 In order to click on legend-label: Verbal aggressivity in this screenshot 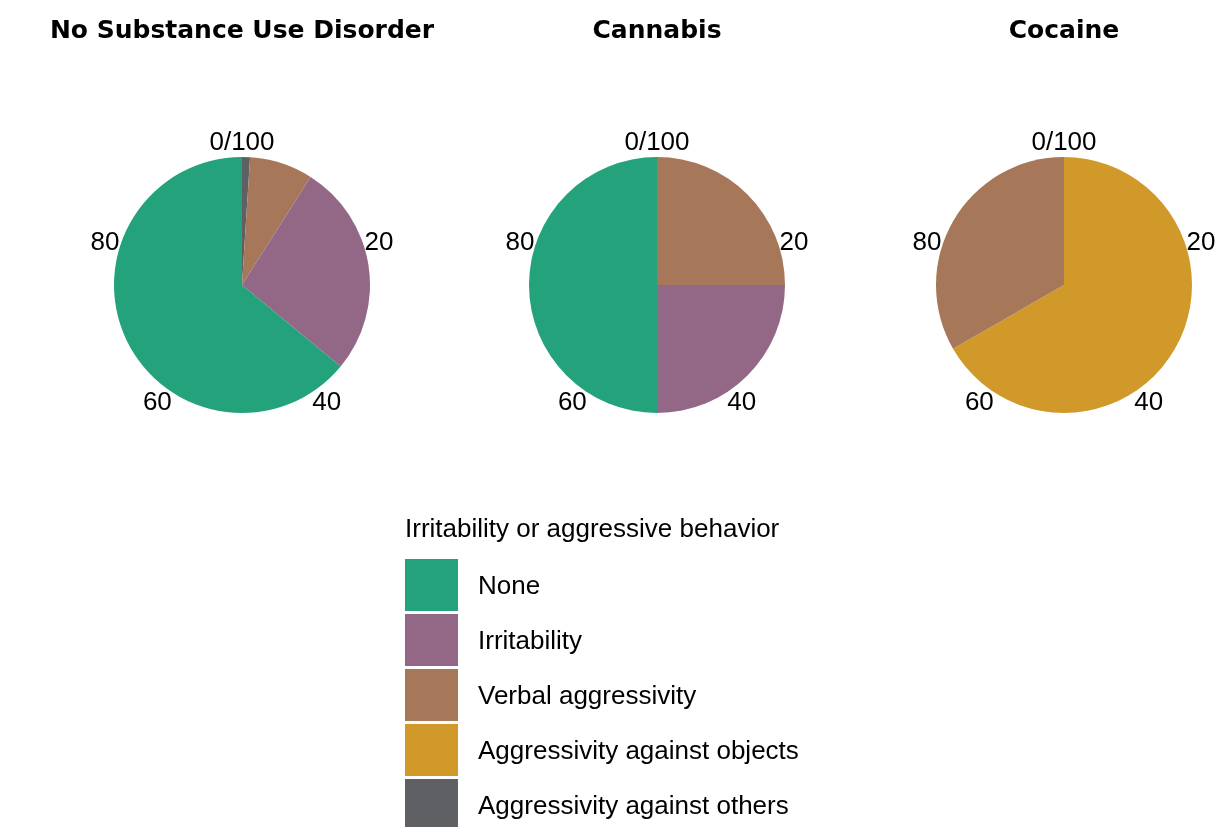, I will do `click(587, 695)`.